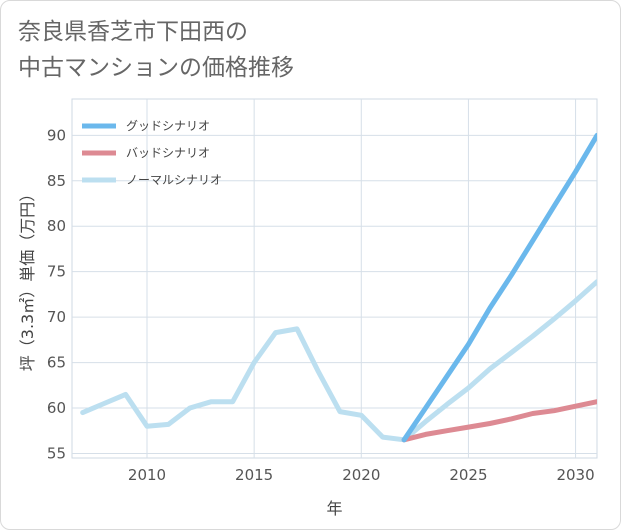 Image resolution: width=621 pixels, height=530 pixels. I want to click on x-tick-label: 2030, so click(575, 475).